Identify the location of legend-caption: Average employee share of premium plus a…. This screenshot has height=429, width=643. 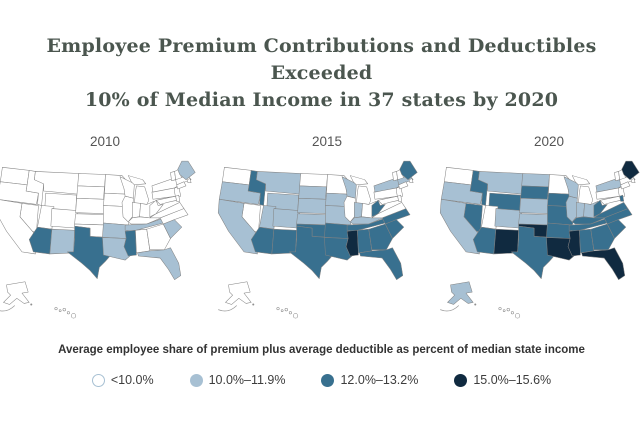
(321, 350).